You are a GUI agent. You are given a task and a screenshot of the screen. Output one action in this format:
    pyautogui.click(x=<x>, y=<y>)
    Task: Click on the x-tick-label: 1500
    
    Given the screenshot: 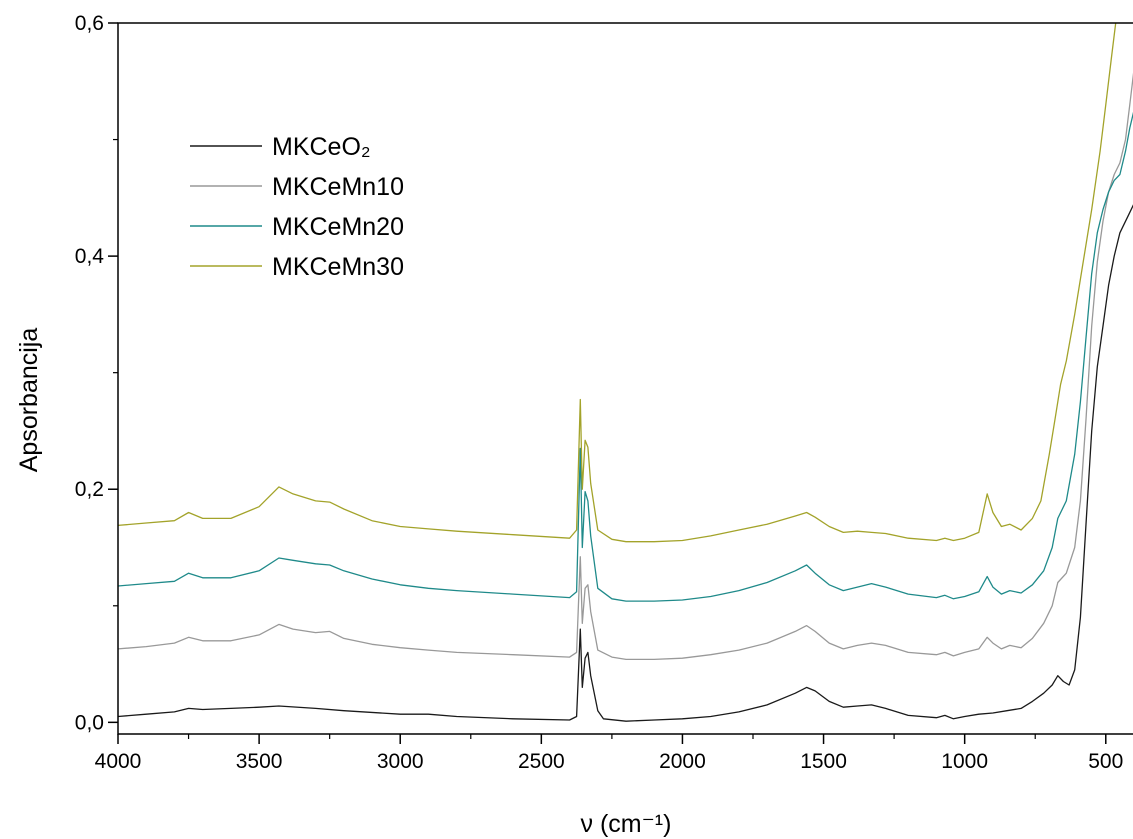 What is the action you would take?
    pyautogui.click(x=823, y=761)
    